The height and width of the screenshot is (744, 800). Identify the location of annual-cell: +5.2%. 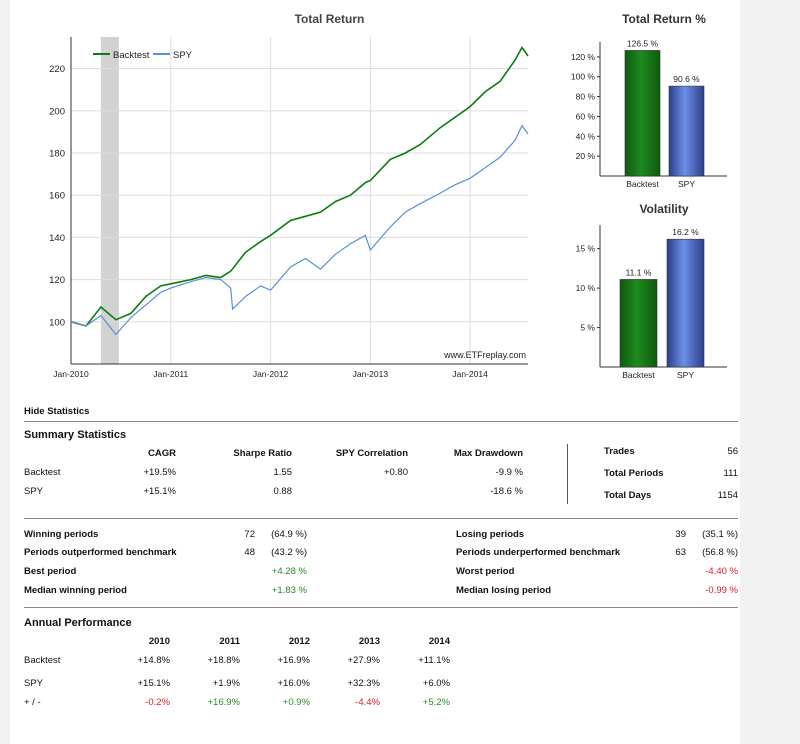
(436, 702).